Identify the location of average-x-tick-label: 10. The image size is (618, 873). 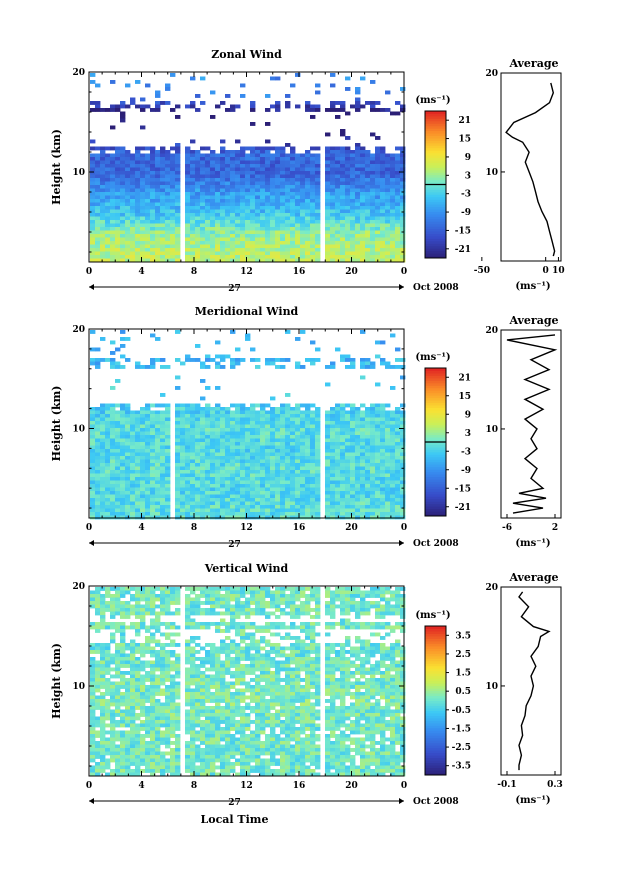
(558, 271).